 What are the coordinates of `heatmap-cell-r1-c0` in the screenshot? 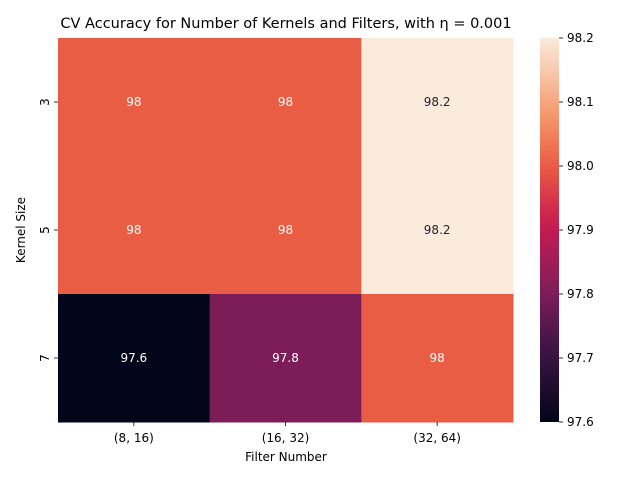 It's located at (134, 230).